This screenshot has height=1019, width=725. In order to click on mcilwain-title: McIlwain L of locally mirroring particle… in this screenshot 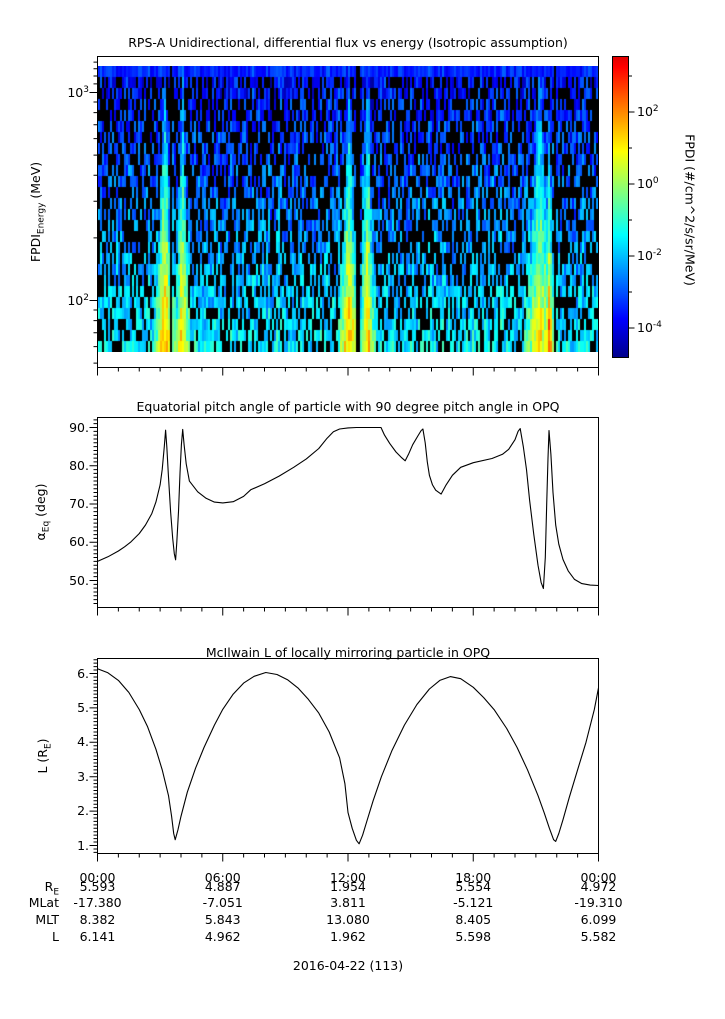, I will do `click(348, 652)`.